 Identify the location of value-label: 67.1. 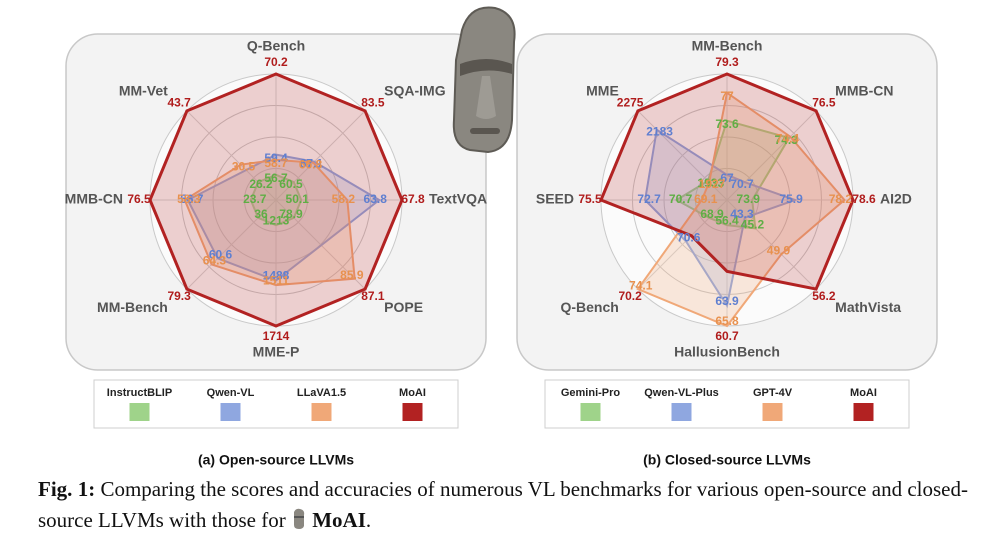
(312, 164).